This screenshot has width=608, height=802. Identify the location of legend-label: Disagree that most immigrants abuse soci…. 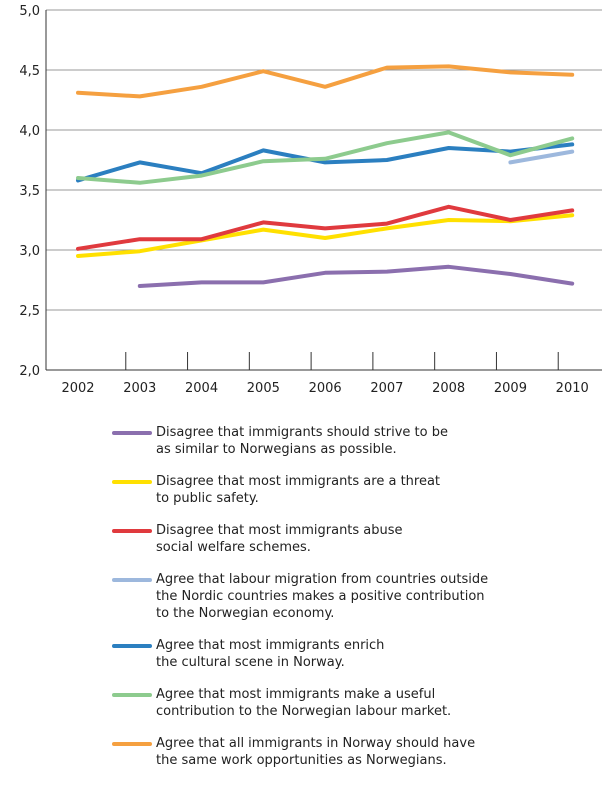
(279, 539).